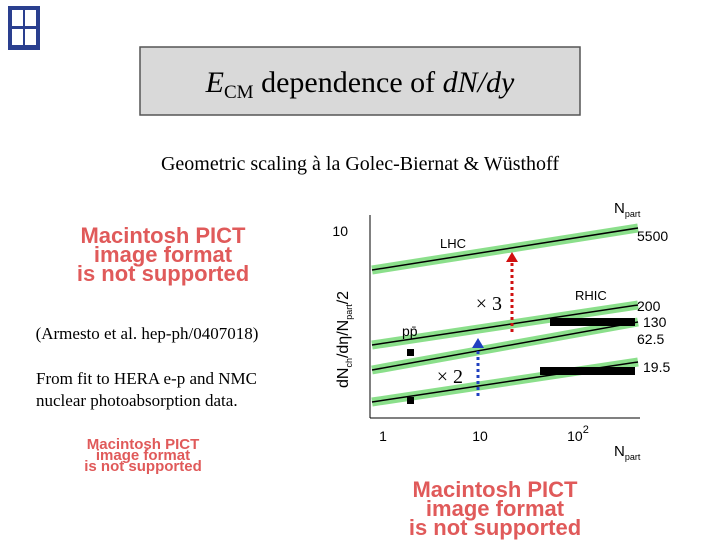 Image resolution: width=720 pixels, height=540 pixels. Describe the element at coordinates (410, 331) in the screenshot. I see `curve-label: pp̄` at that location.